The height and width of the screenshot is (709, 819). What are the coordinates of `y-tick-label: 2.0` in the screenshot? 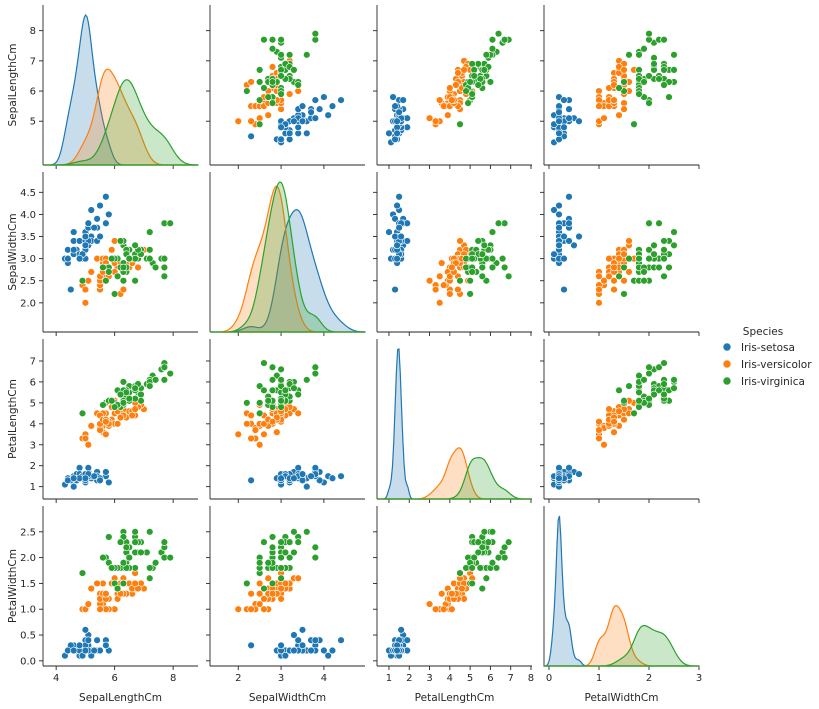 It's located at (28, 558).